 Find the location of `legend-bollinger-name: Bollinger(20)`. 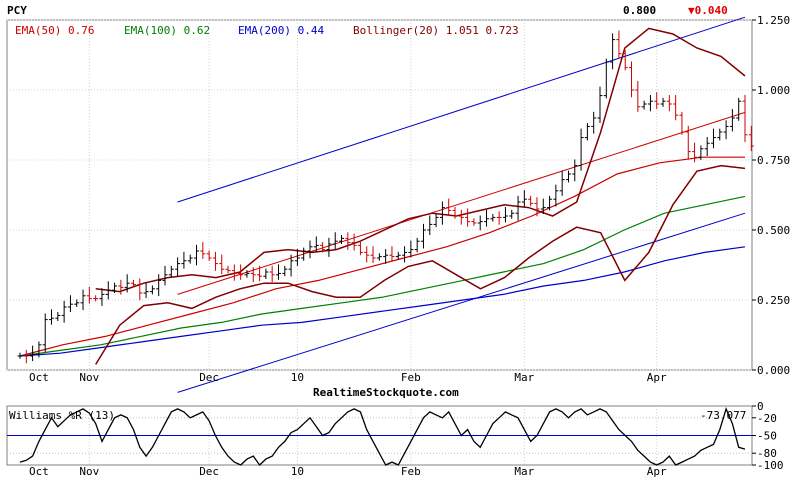

legend-bollinger-name: Bollinger(20) is located at coordinates (396, 30).